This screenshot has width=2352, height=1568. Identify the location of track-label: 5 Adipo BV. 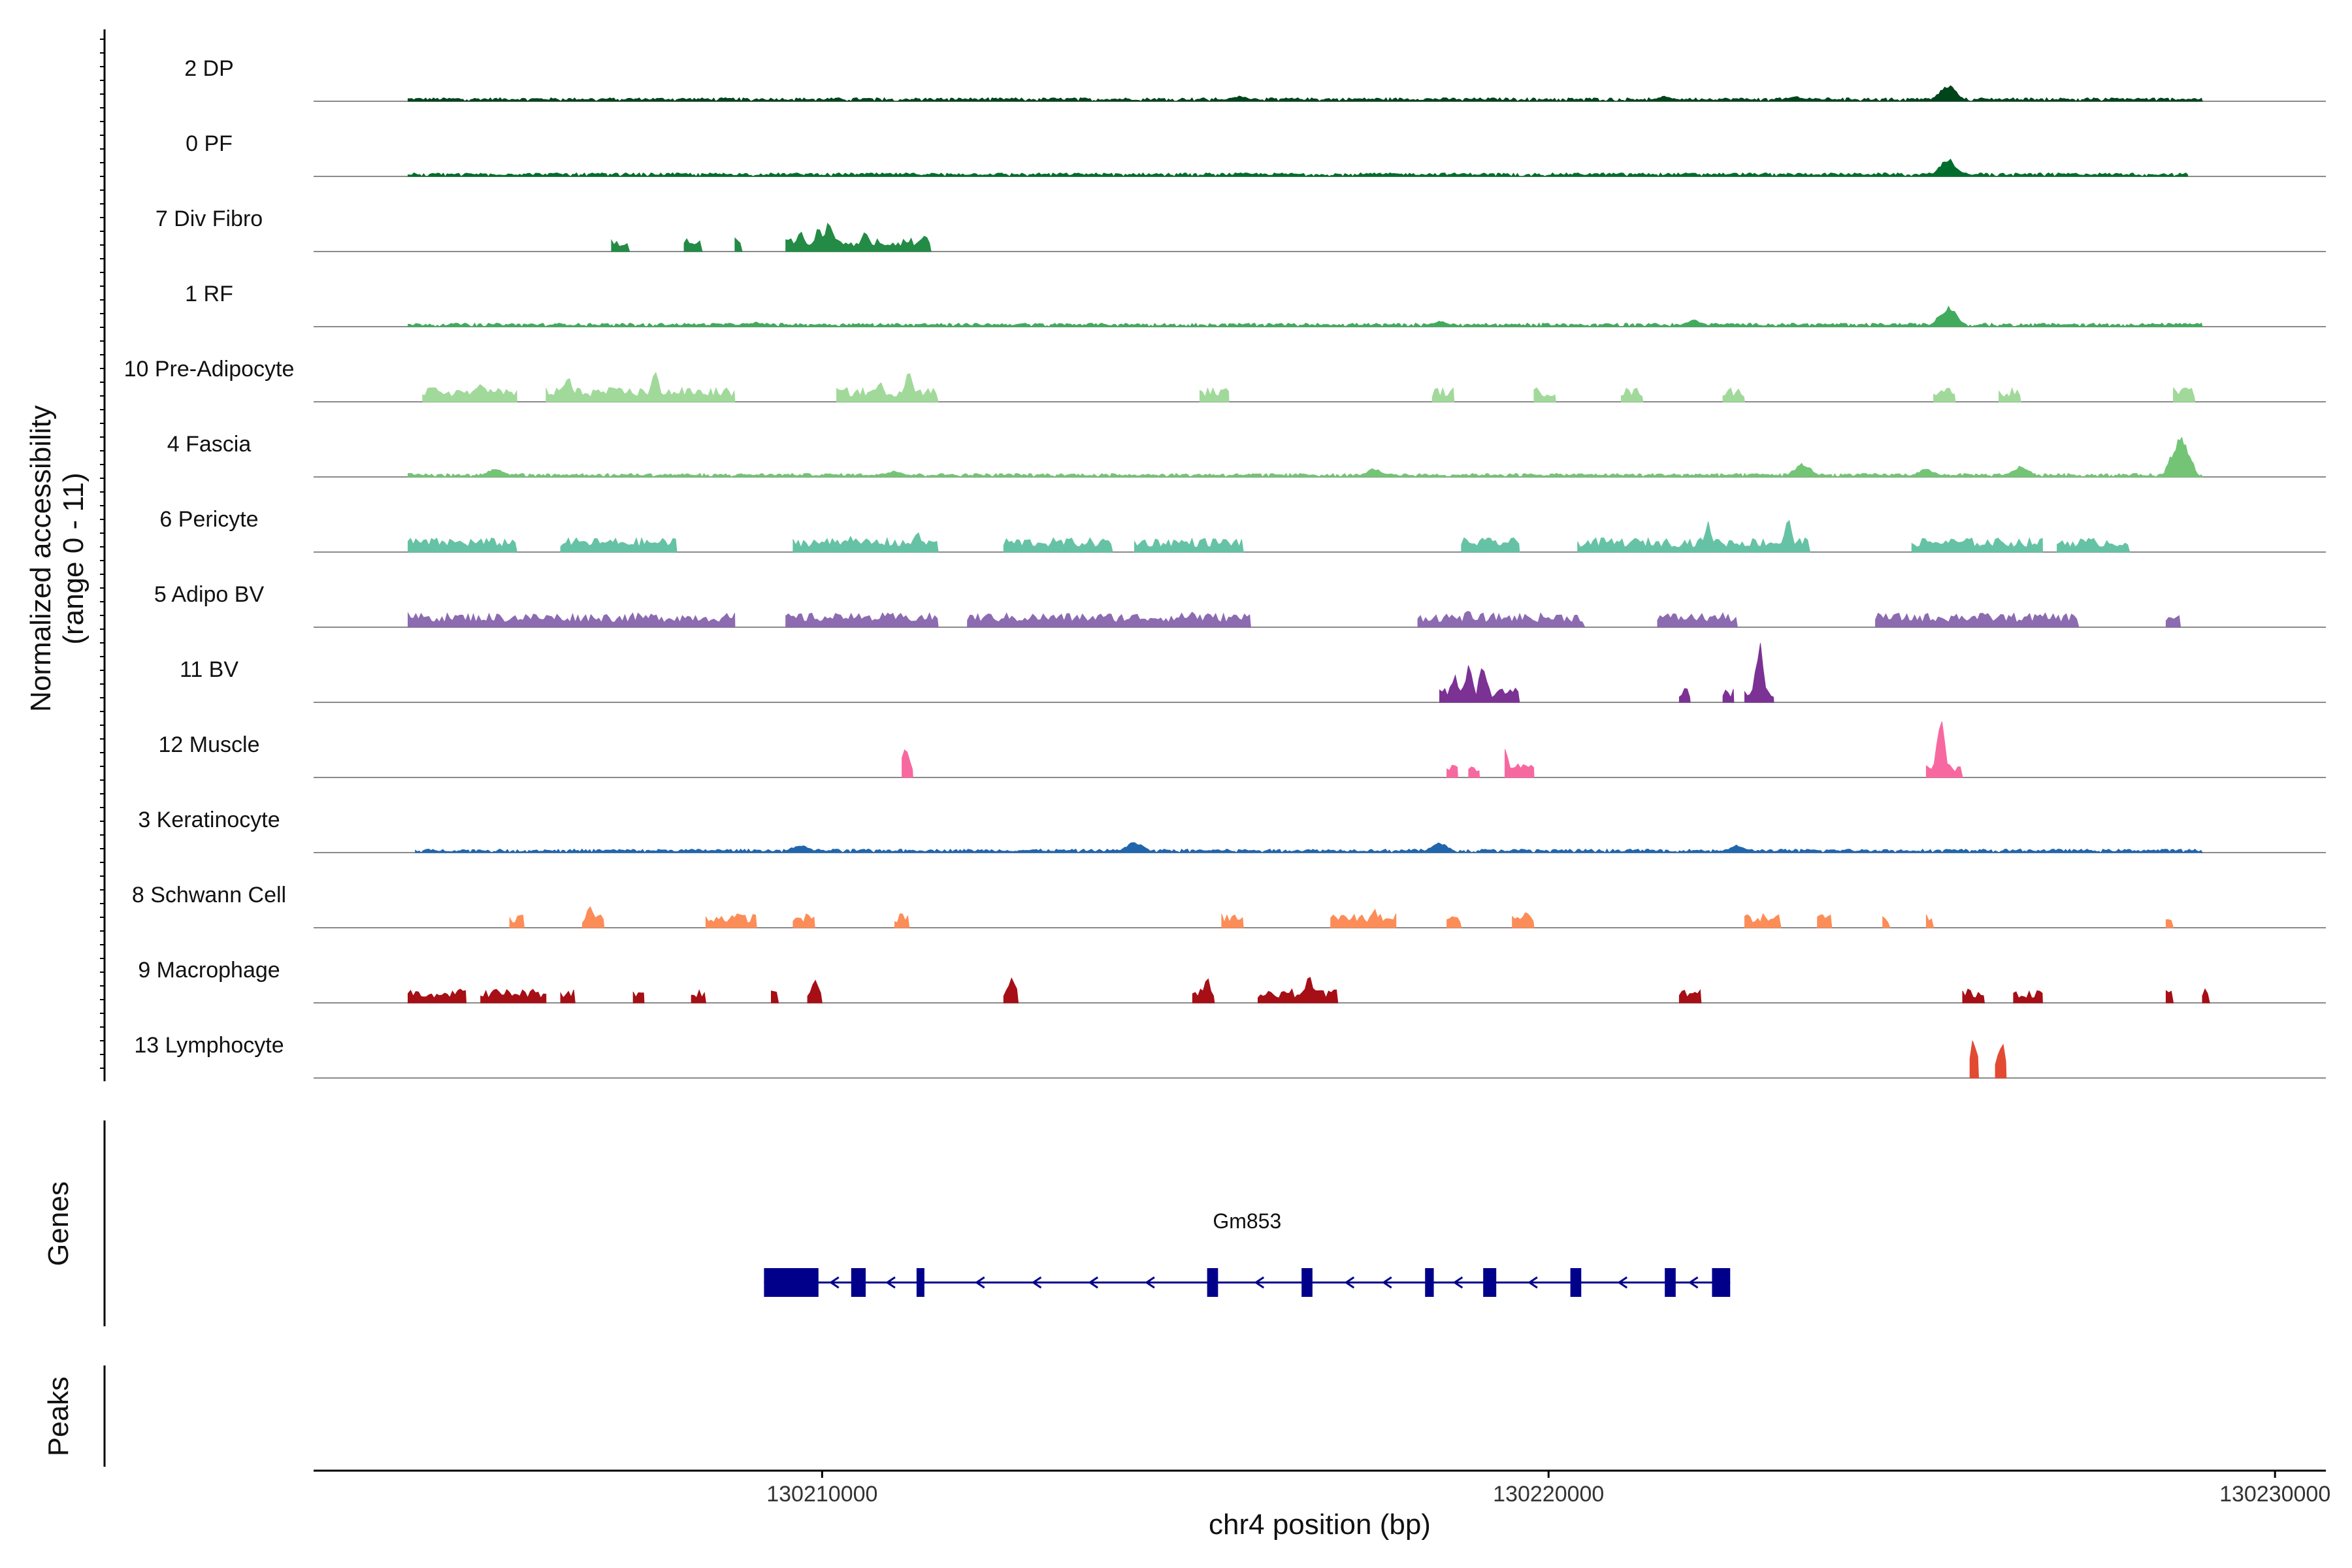
(209, 594).